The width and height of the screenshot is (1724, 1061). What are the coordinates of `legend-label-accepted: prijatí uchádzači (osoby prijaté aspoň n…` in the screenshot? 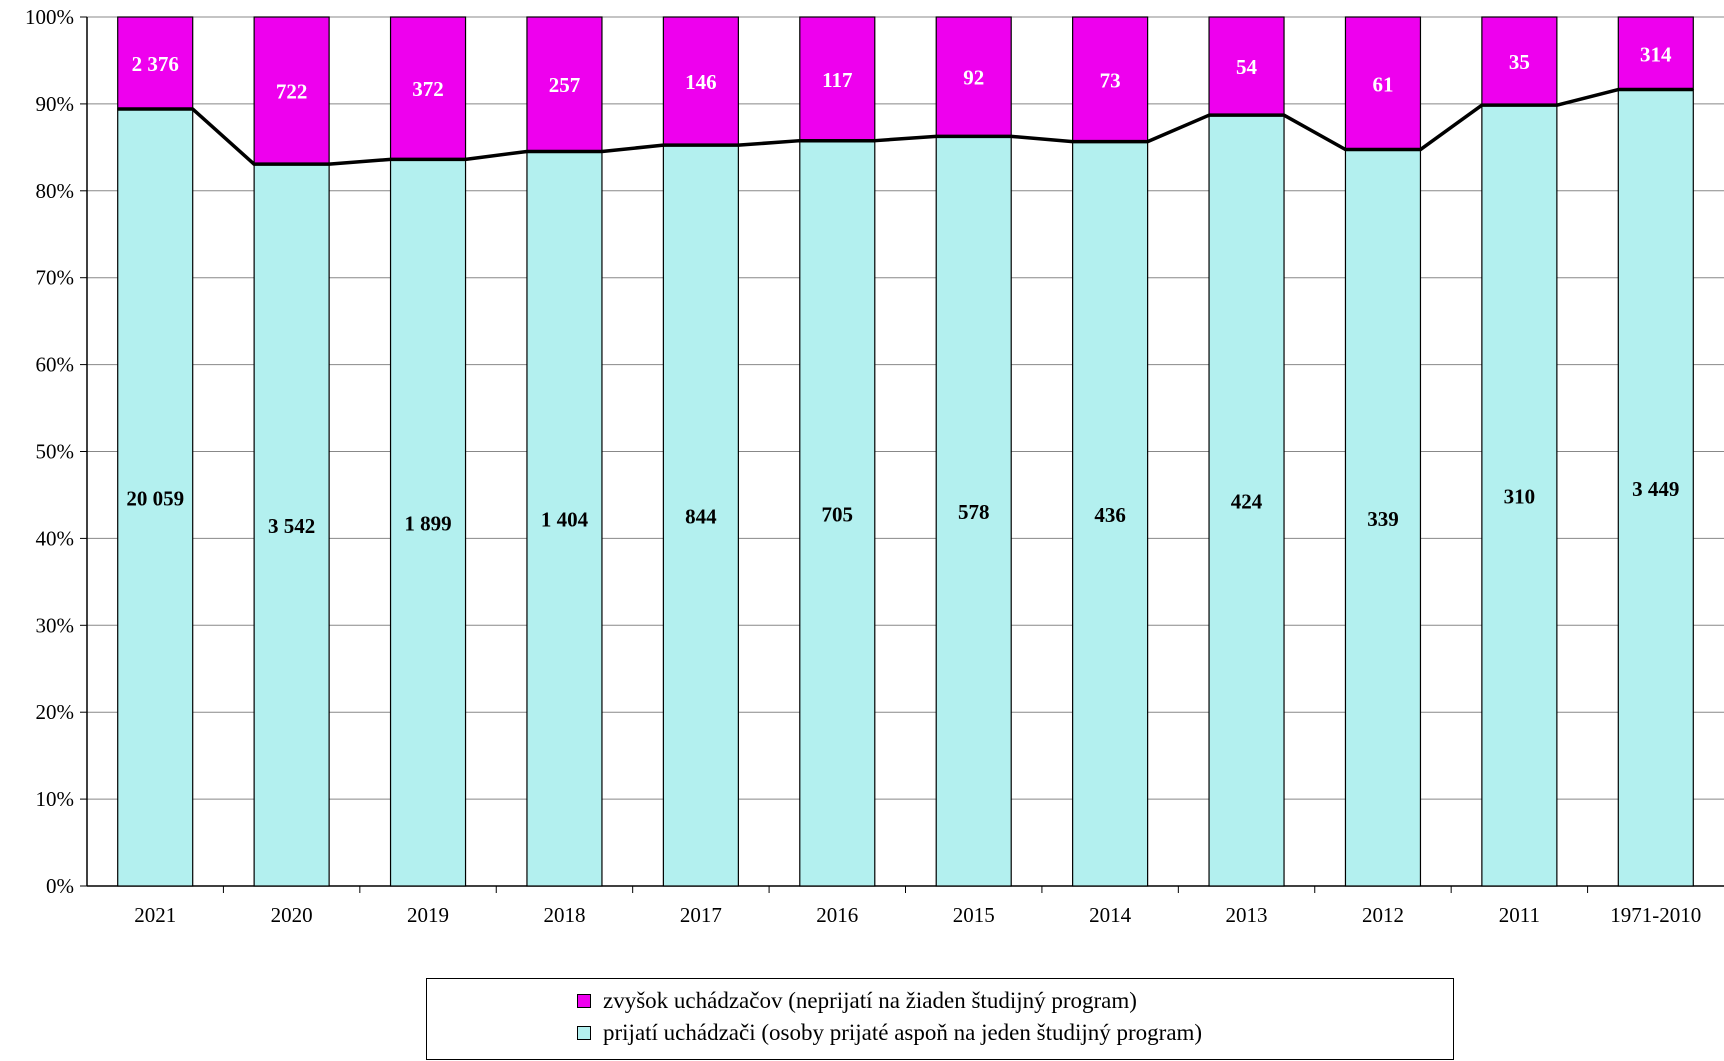 It's located at (903, 1032).